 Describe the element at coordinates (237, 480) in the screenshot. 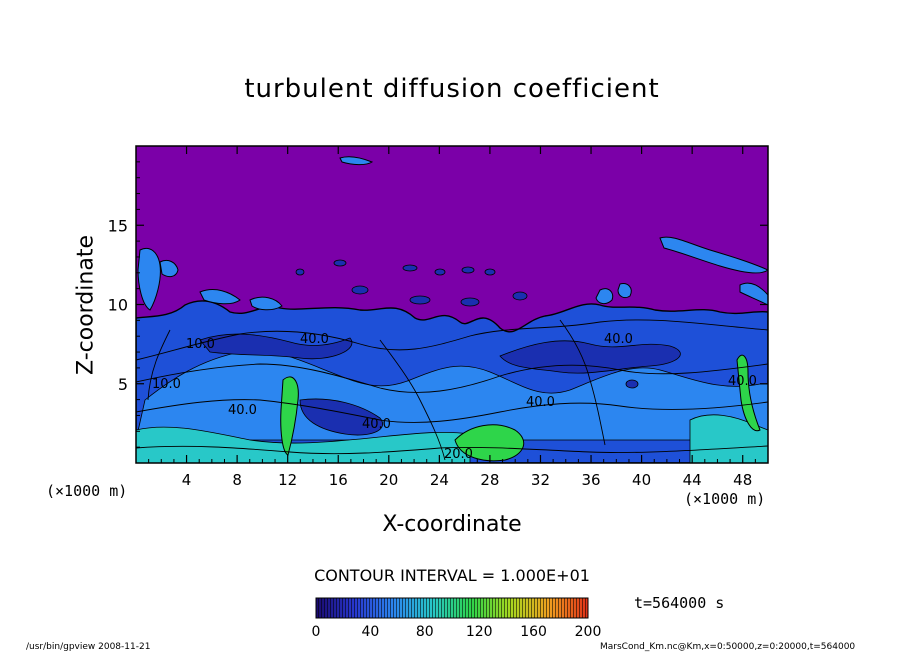

I see `x-tick-label: 8` at that location.